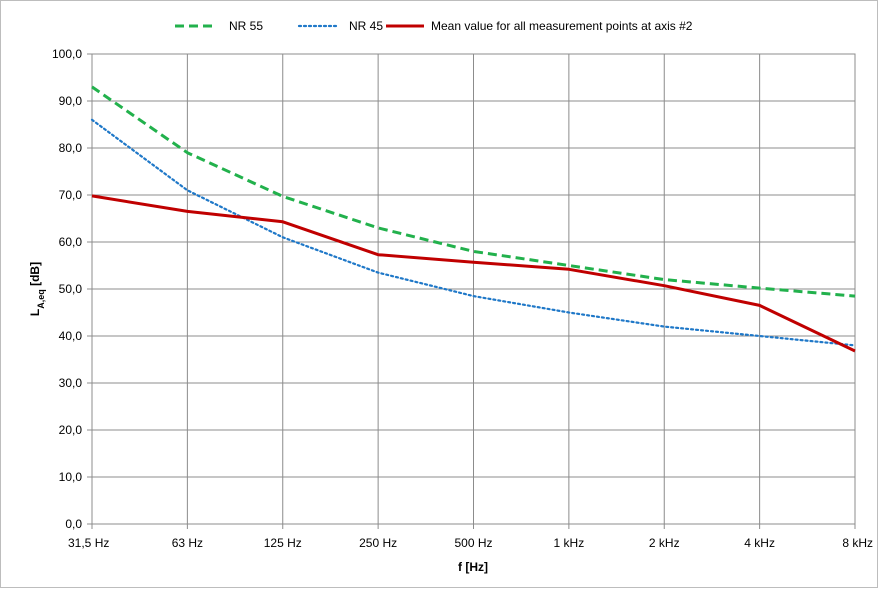  I want to click on x-tick-label: 125 Hz, so click(283, 543).